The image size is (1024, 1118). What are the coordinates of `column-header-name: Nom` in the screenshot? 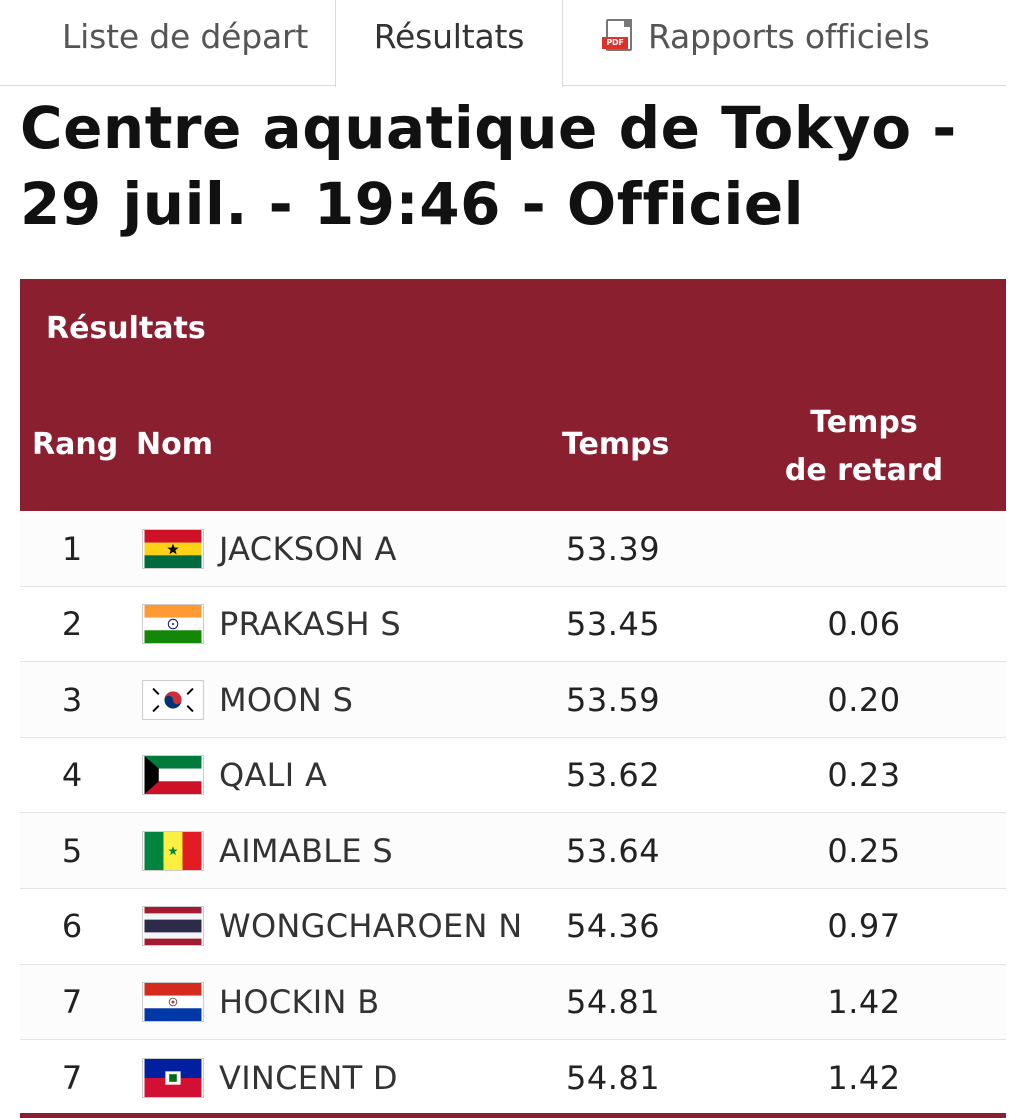 It's located at (174, 444).